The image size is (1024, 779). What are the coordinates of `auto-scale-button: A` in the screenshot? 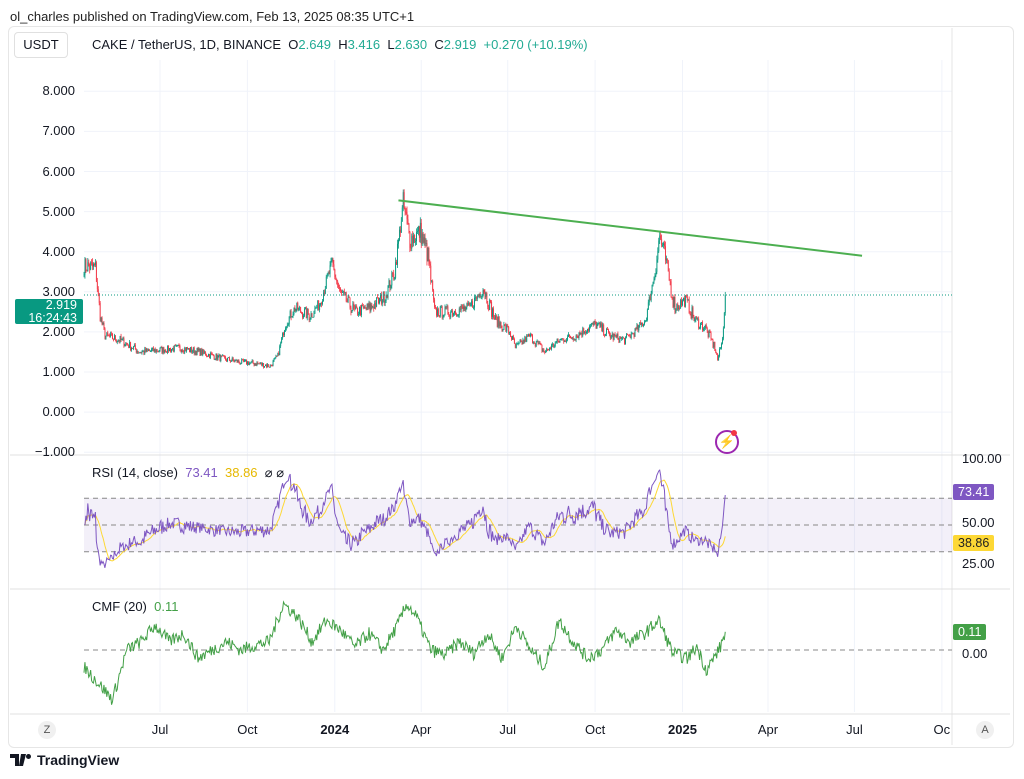 It's located at (985, 730).